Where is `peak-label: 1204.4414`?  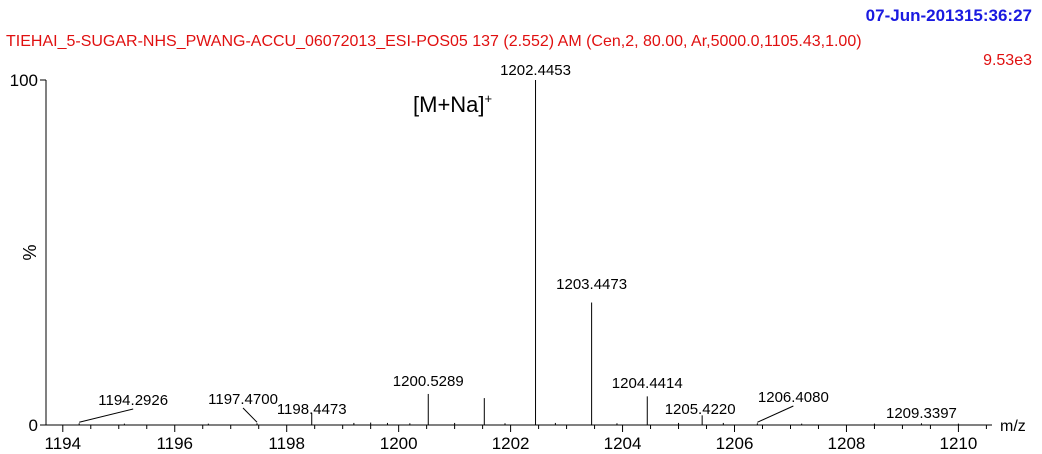
peak-label: 1204.4414 is located at coordinates (647, 383).